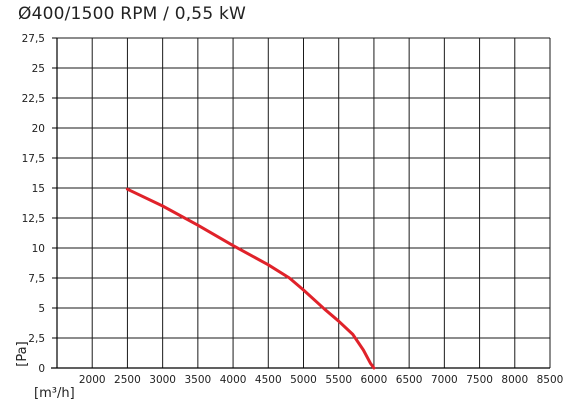 The height and width of the screenshot is (407, 582). Describe the element at coordinates (514, 380) in the screenshot. I see `x-tick-label: 8000` at that location.